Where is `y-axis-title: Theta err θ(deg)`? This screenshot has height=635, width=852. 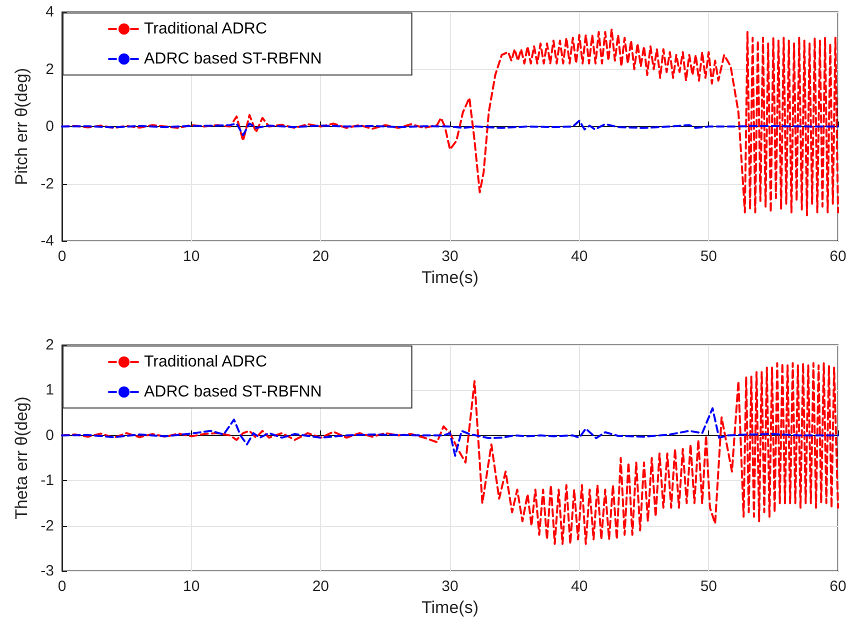
y-axis-title: Theta err θ(deg) is located at coordinates (21, 458).